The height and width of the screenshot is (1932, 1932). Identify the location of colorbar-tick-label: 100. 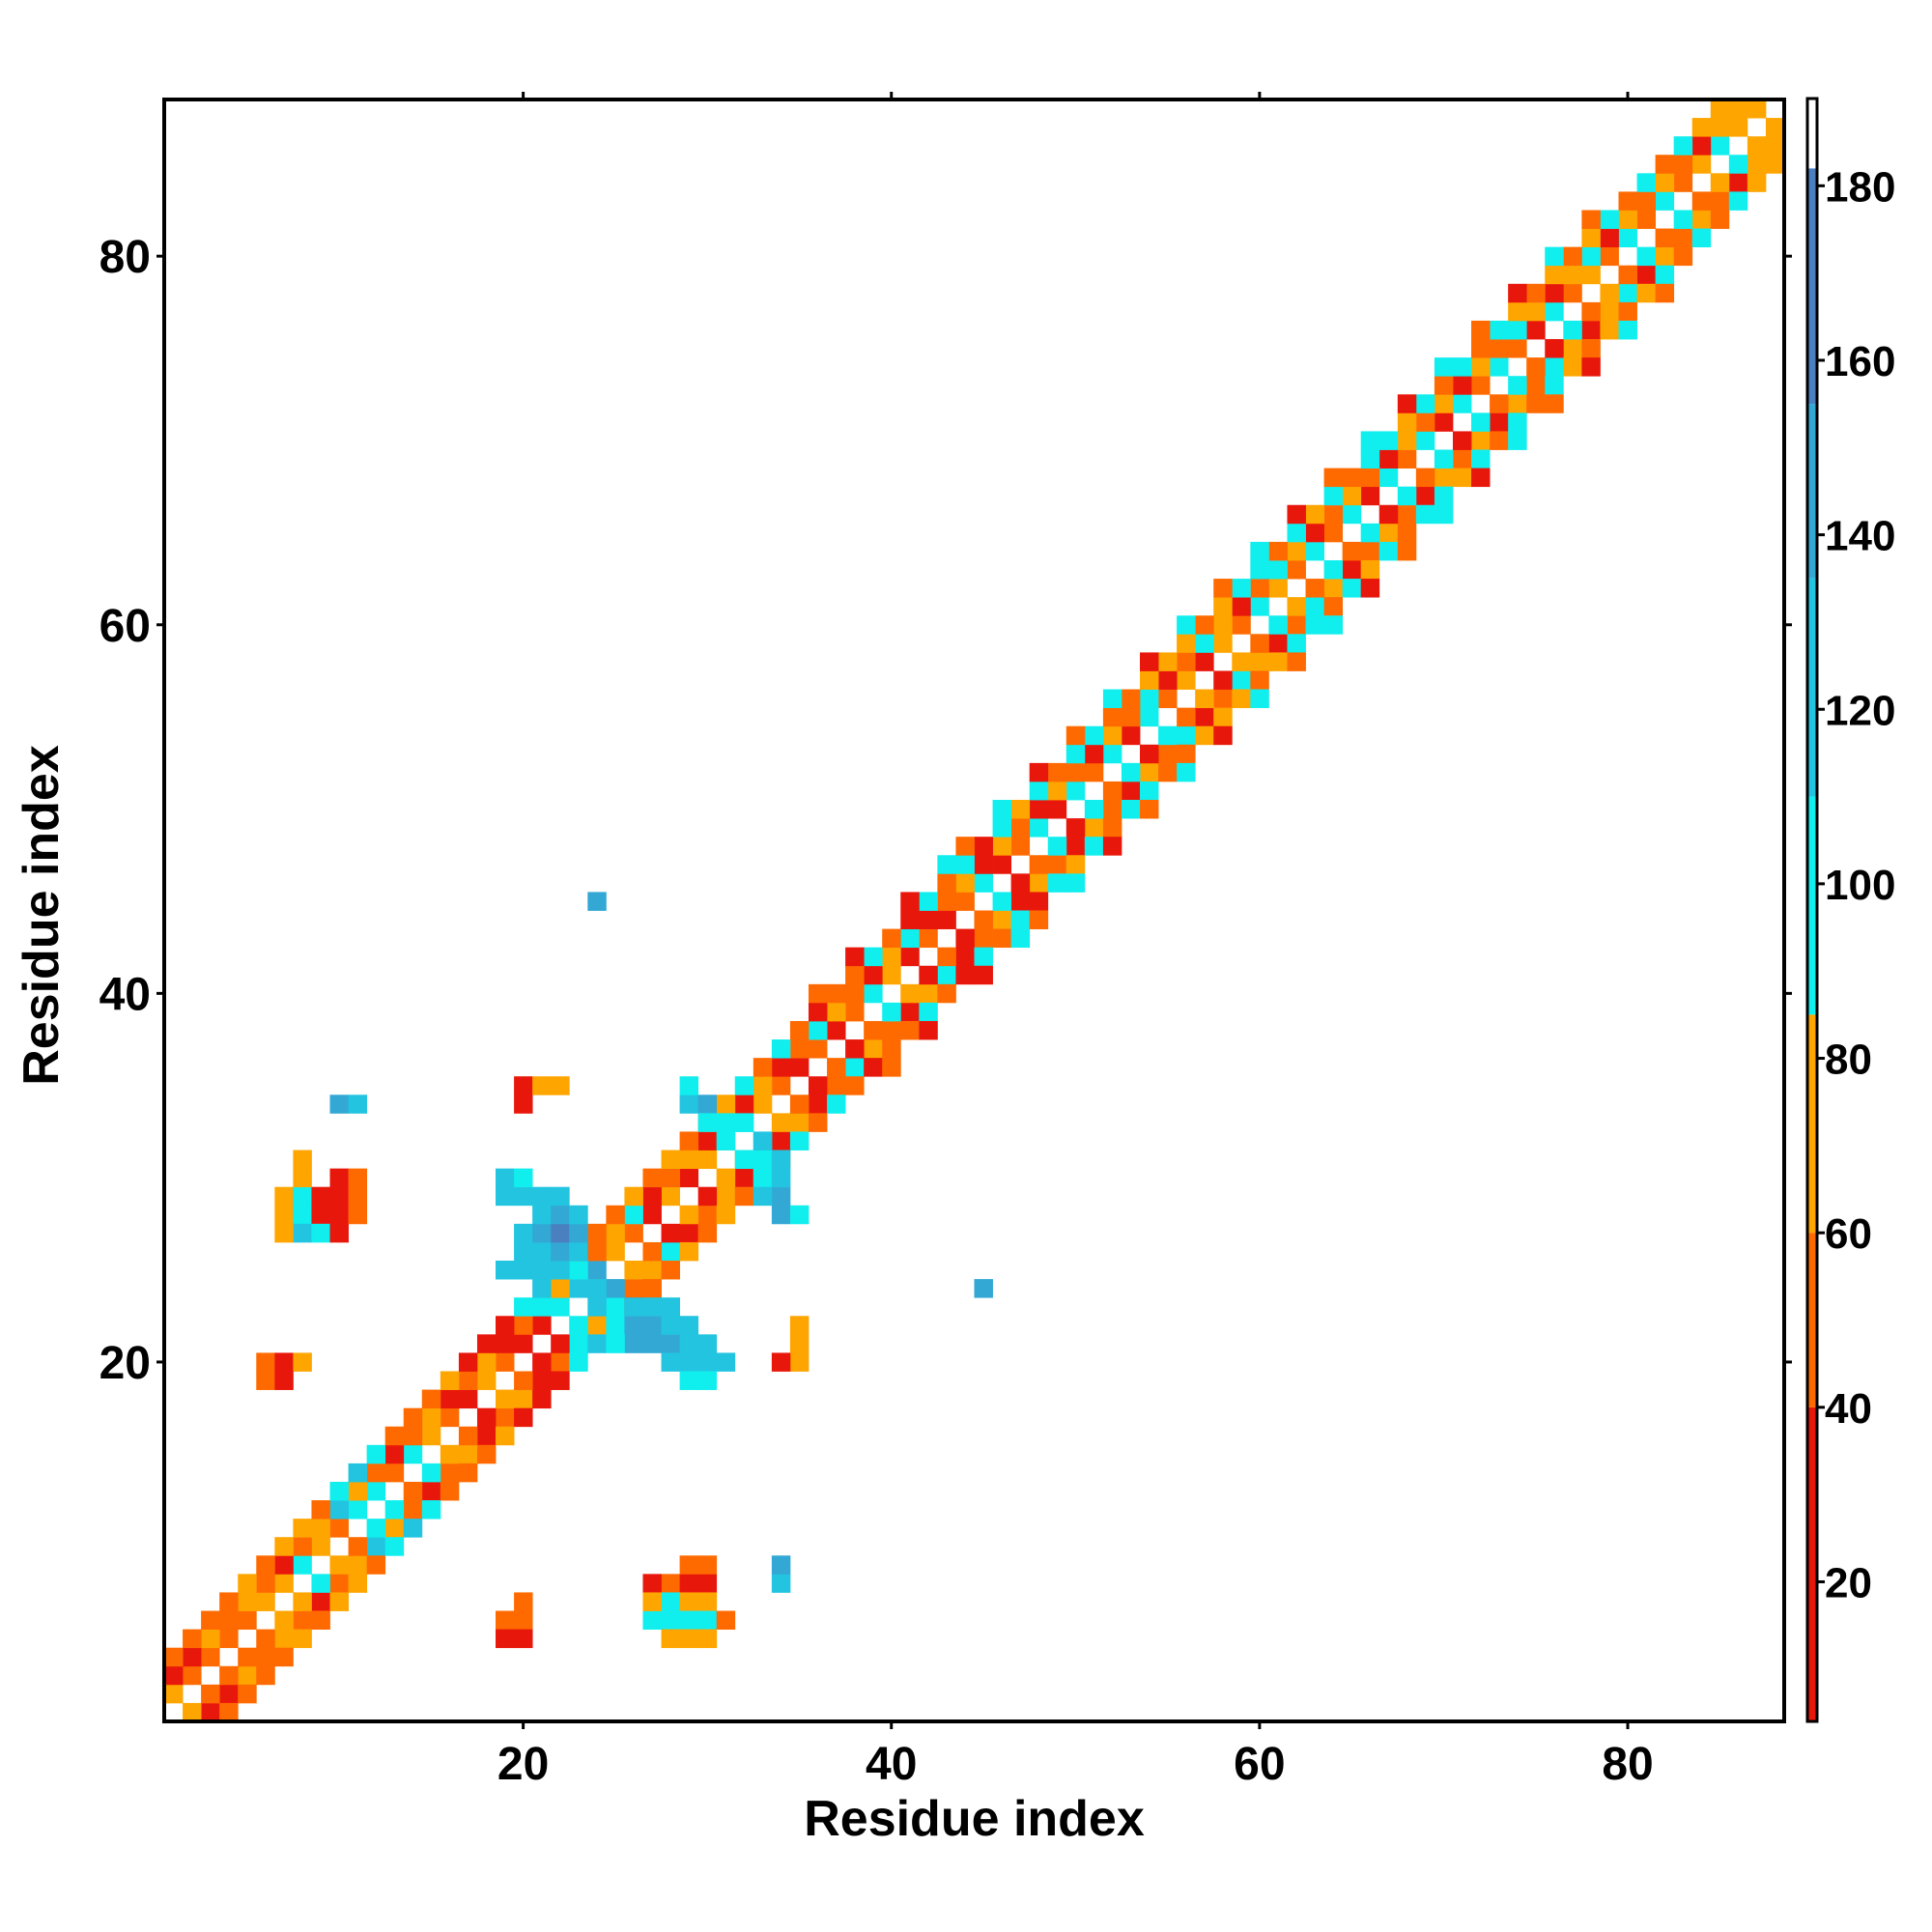
(1860, 885).